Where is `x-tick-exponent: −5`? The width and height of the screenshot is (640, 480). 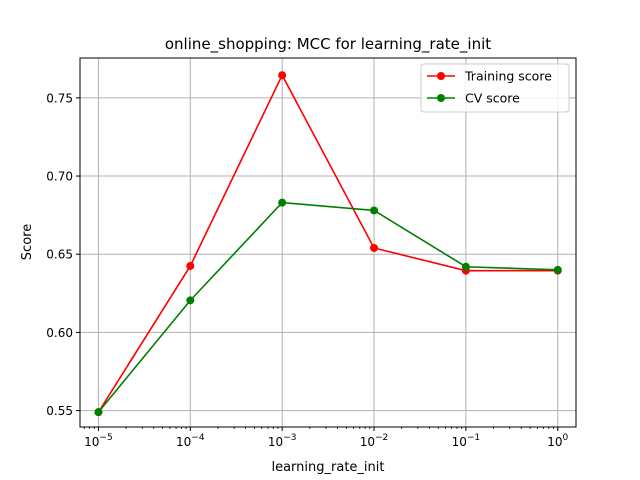
x-tick-exponent: −5 is located at coordinates (105, 438).